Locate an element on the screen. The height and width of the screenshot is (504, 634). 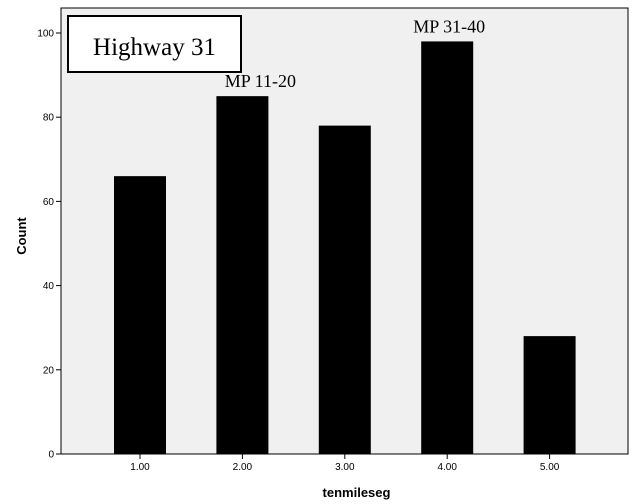
title-frame is located at coordinates (154, 44).